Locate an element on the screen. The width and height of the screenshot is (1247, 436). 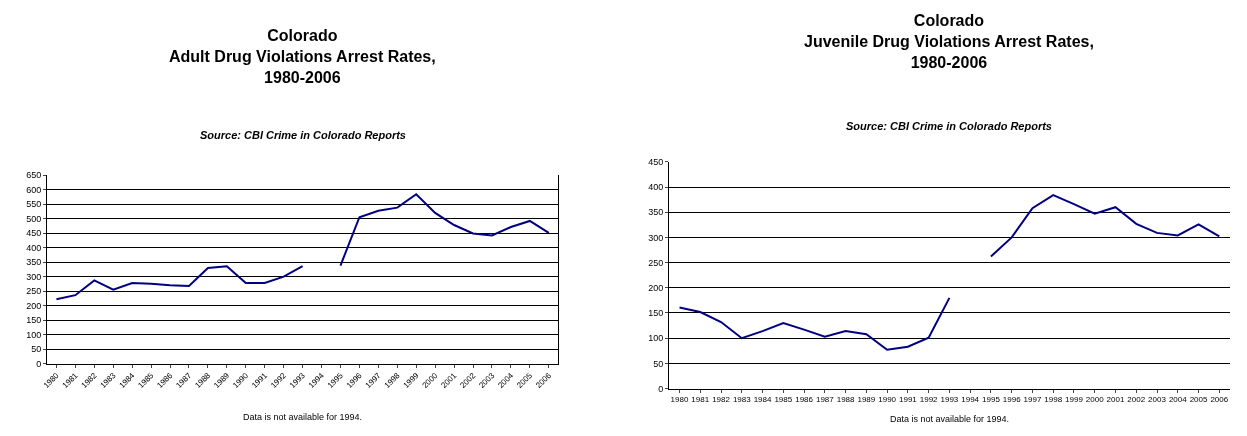
x-tick-label: 2004 is located at coordinates (1178, 400).